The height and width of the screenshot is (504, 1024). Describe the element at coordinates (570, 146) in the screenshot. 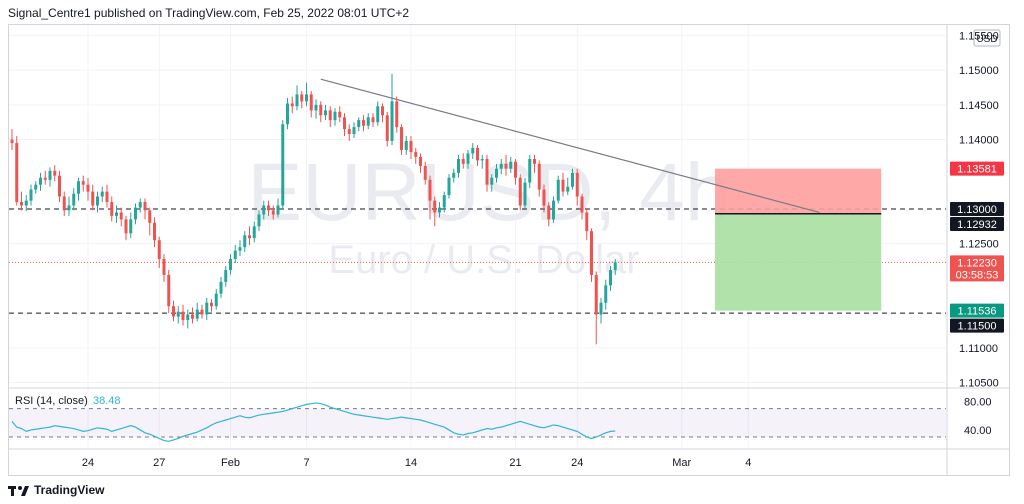

I see `trendline` at that location.